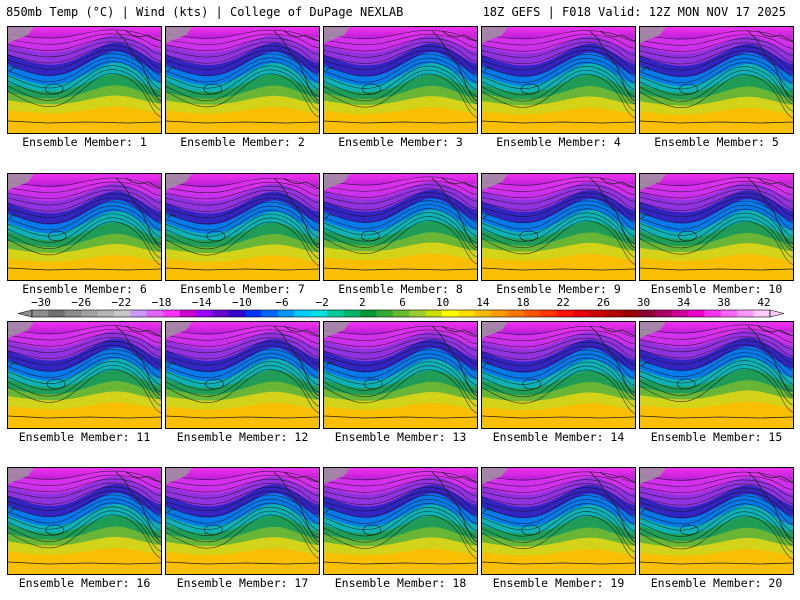  I want to click on ensemble-member-panel: Ensemble Member: 6, so click(84, 234).